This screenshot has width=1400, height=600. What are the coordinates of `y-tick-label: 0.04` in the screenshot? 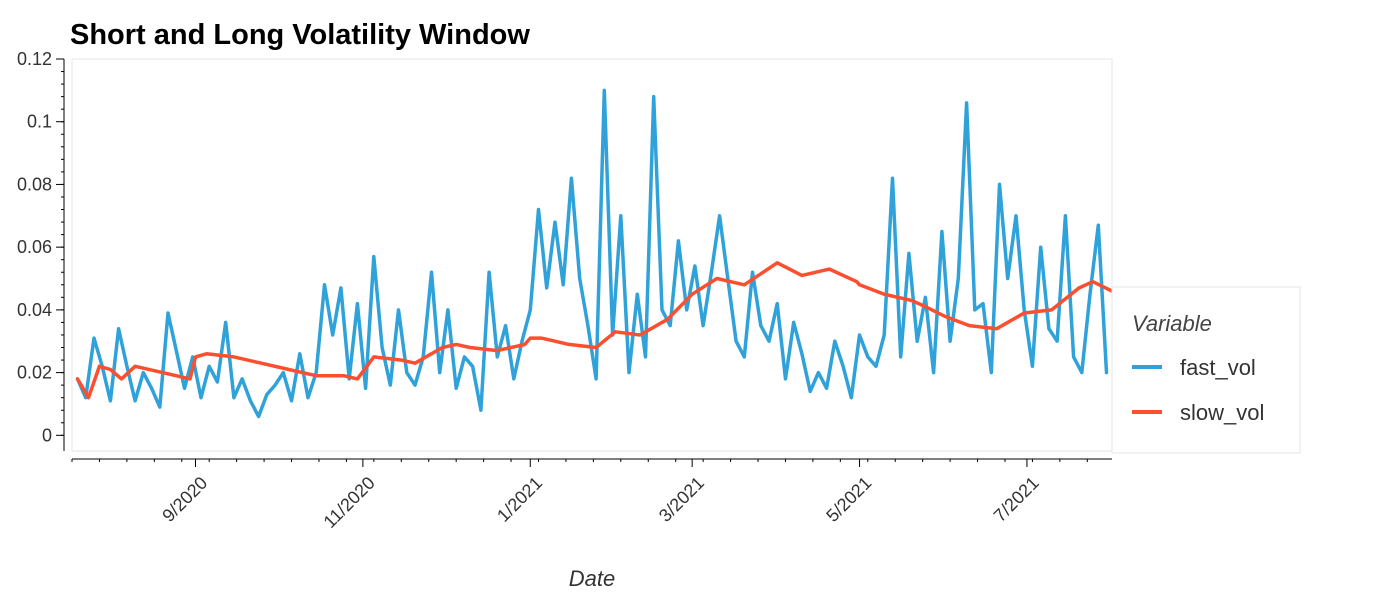 It's located at (34, 310).